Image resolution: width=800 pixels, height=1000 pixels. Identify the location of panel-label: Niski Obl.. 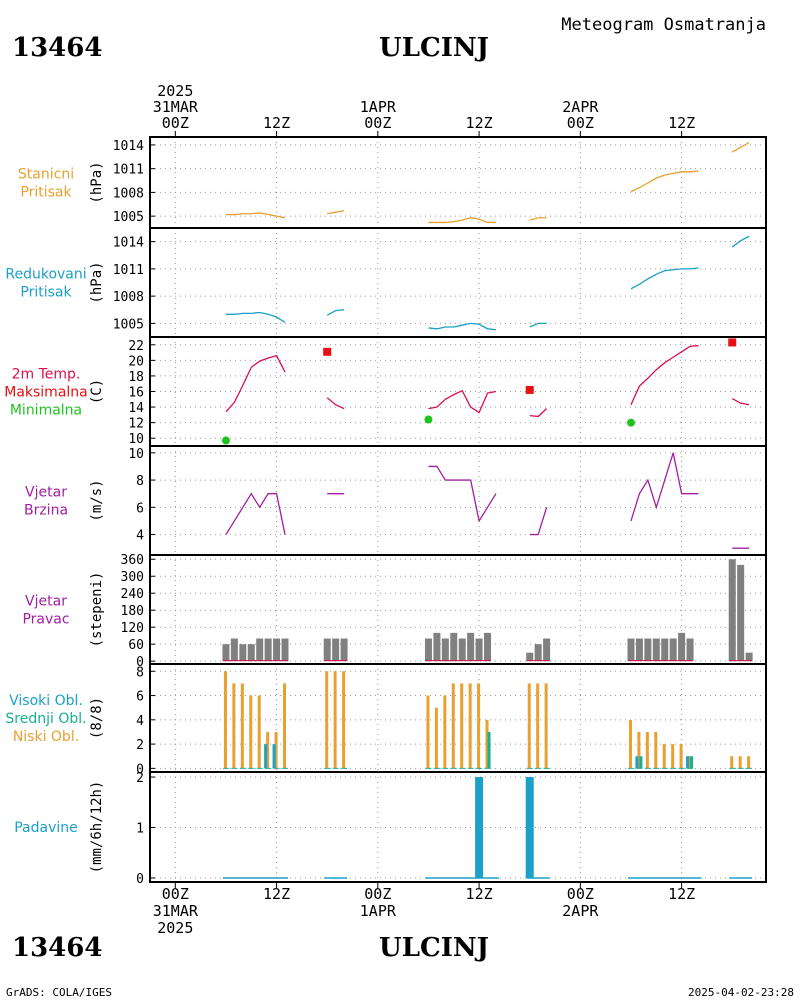
(46, 737).